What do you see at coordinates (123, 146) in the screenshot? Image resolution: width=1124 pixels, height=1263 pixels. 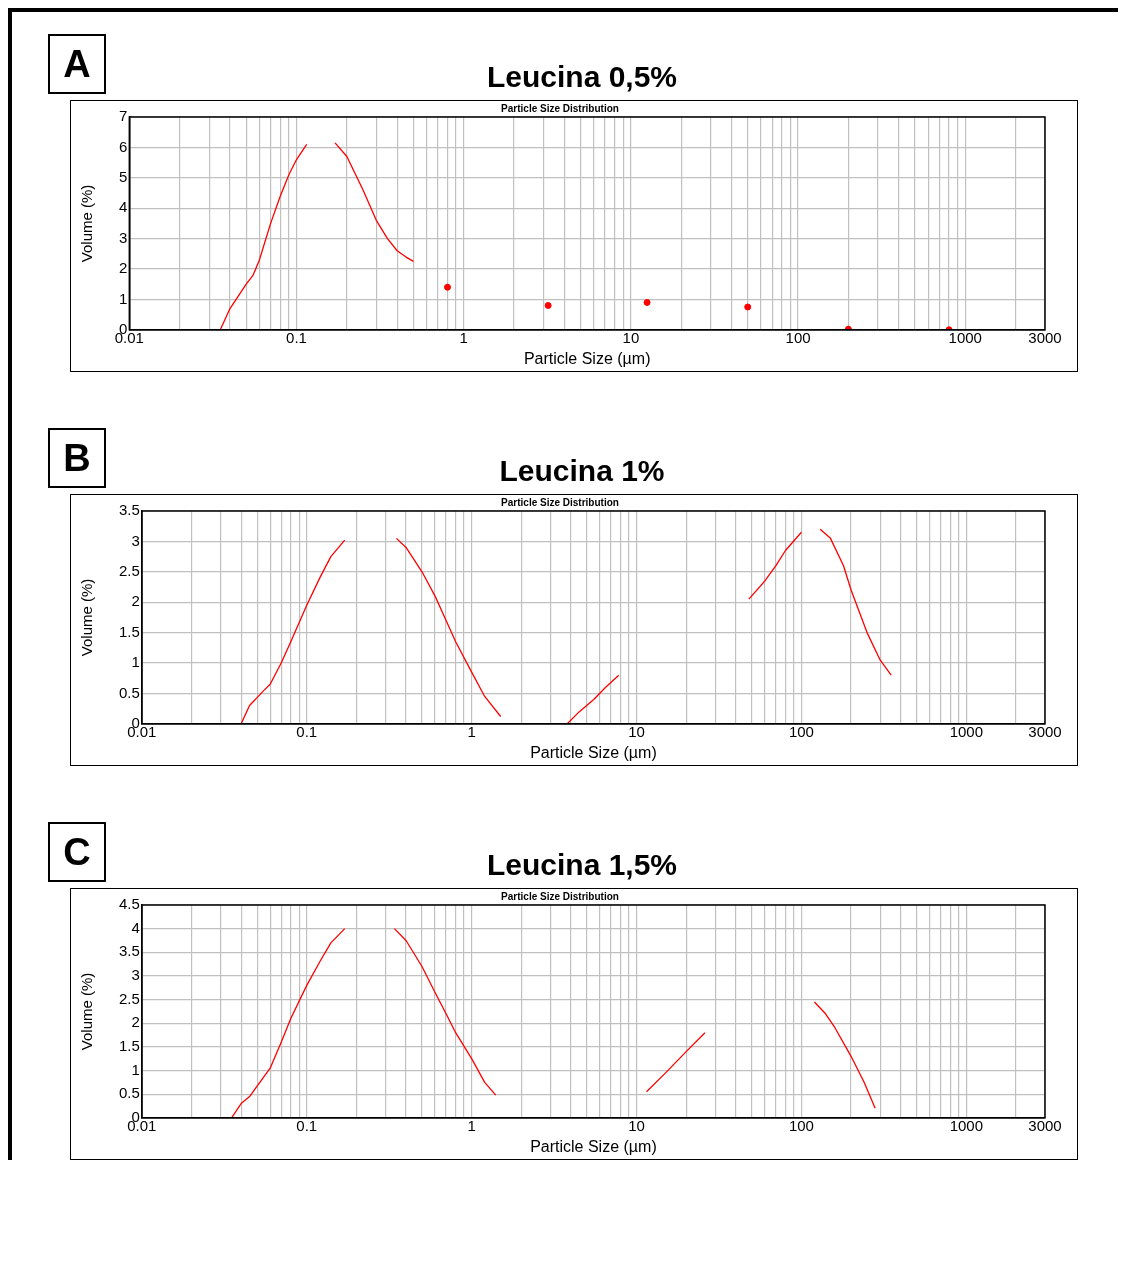 I see `y-tick-label: 6` at bounding box center [123, 146].